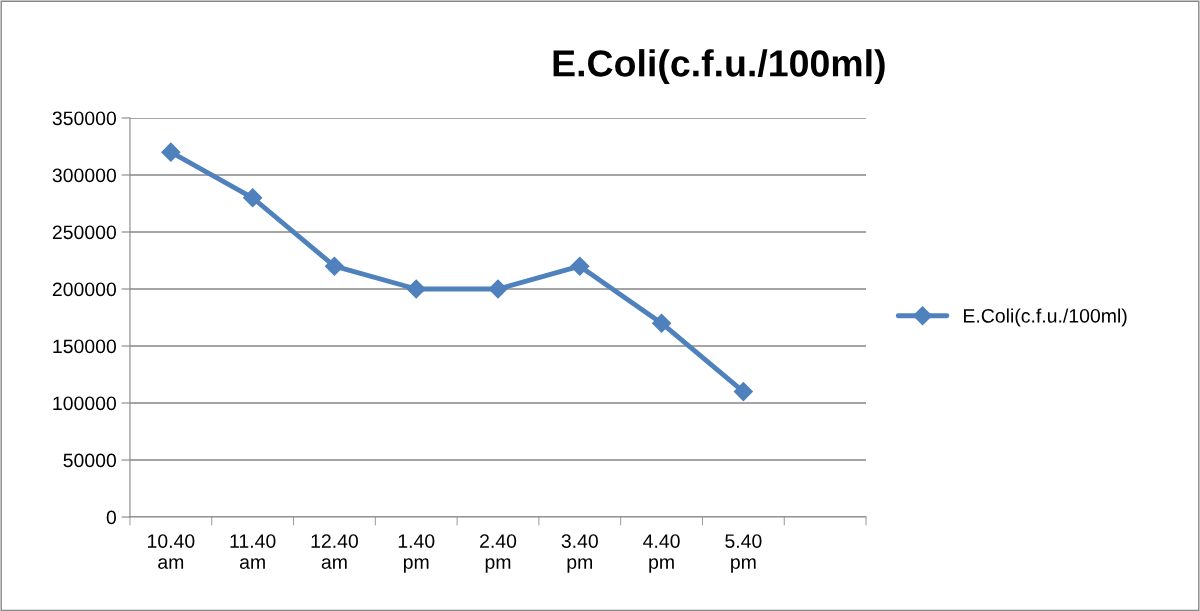 The image size is (1200, 611). I want to click on x-tick-label: 1.40 pm, so click(416, 553).